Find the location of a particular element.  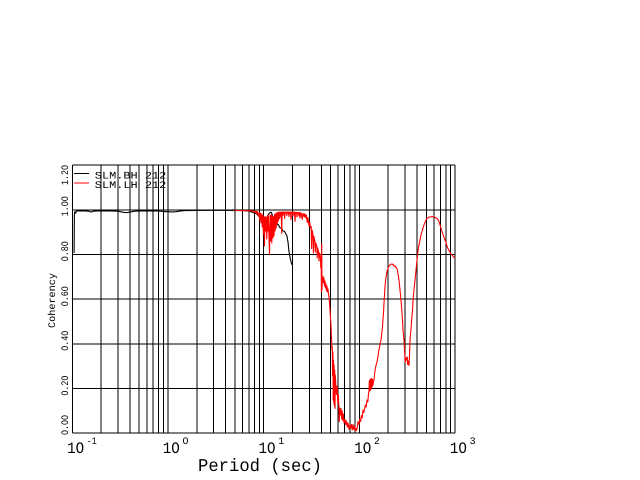

svg-text: O.4O is located at coordinates (66, 341).